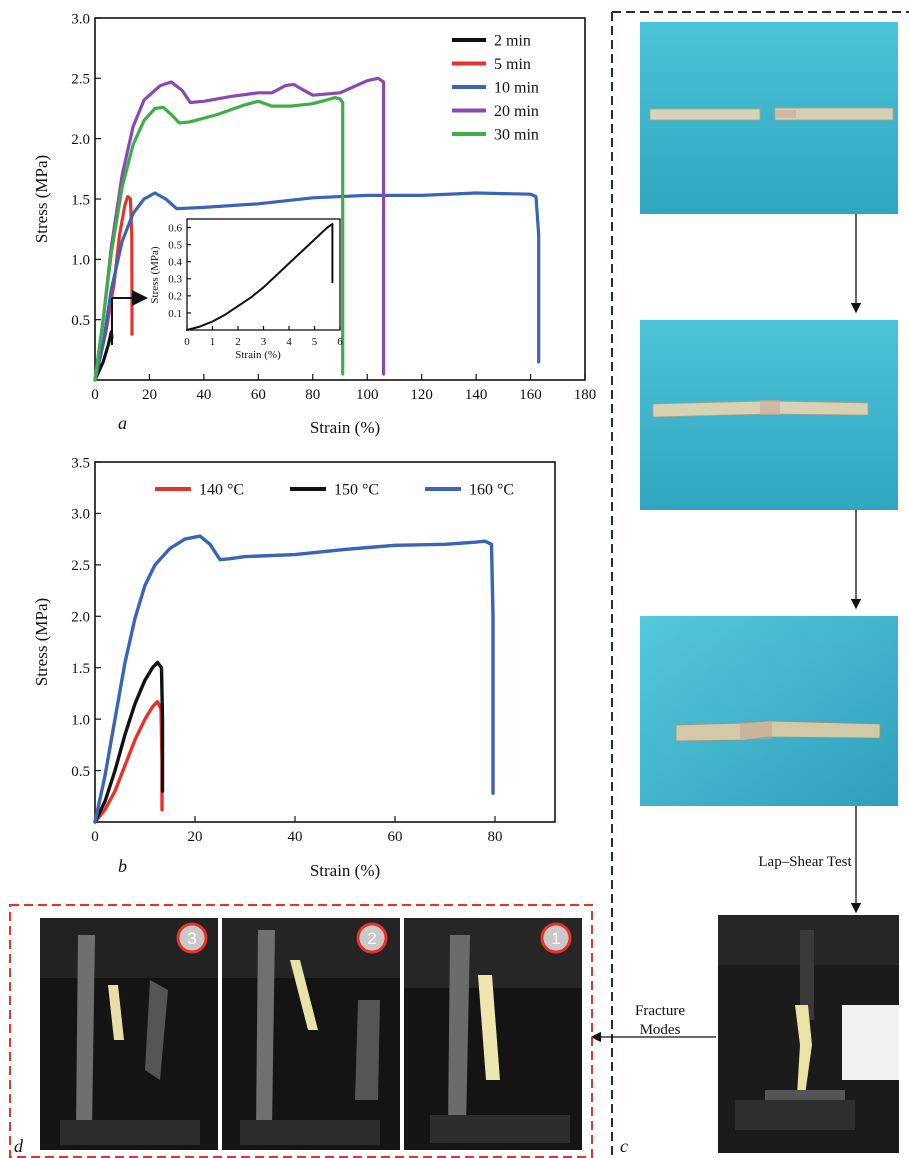  I want to click on chart-b-lines, so click(294, 679).